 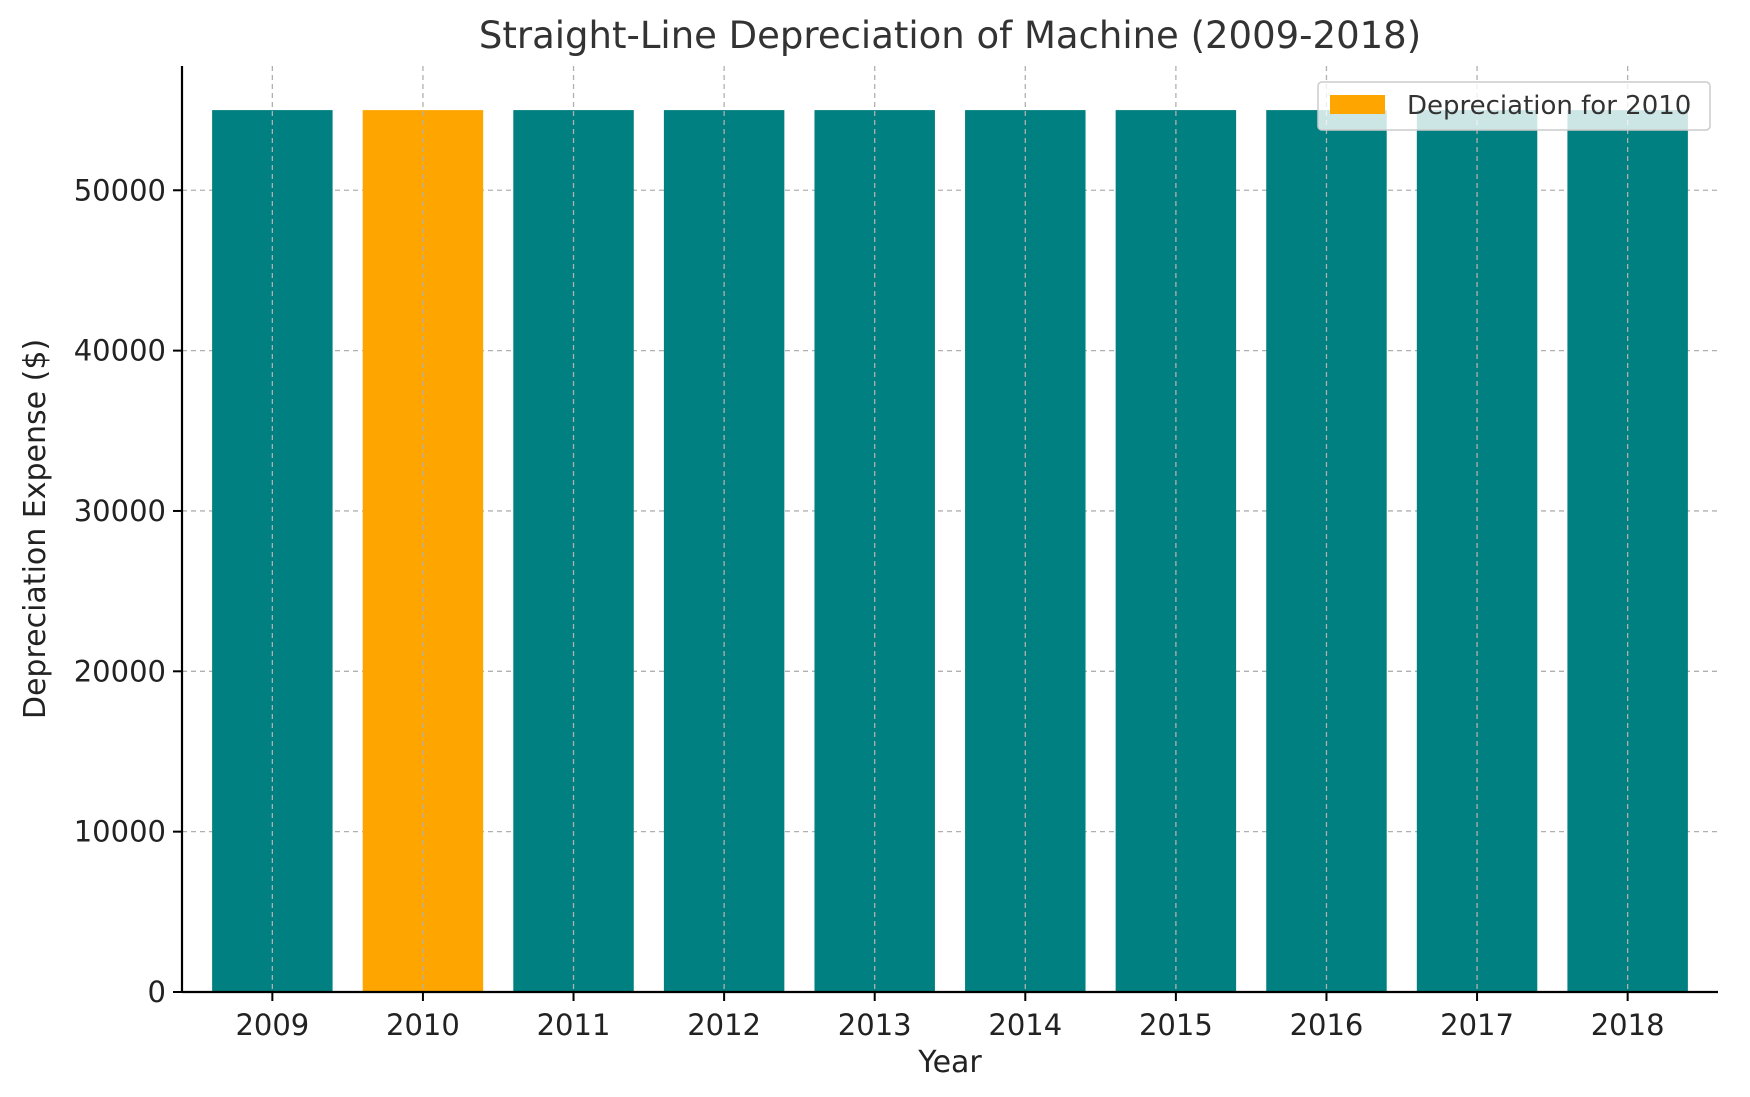 What do you see at coordinates (423, 1025) in the screenshot?
I see `x-tick-label: 2010` at bounding box center [423, 1025].